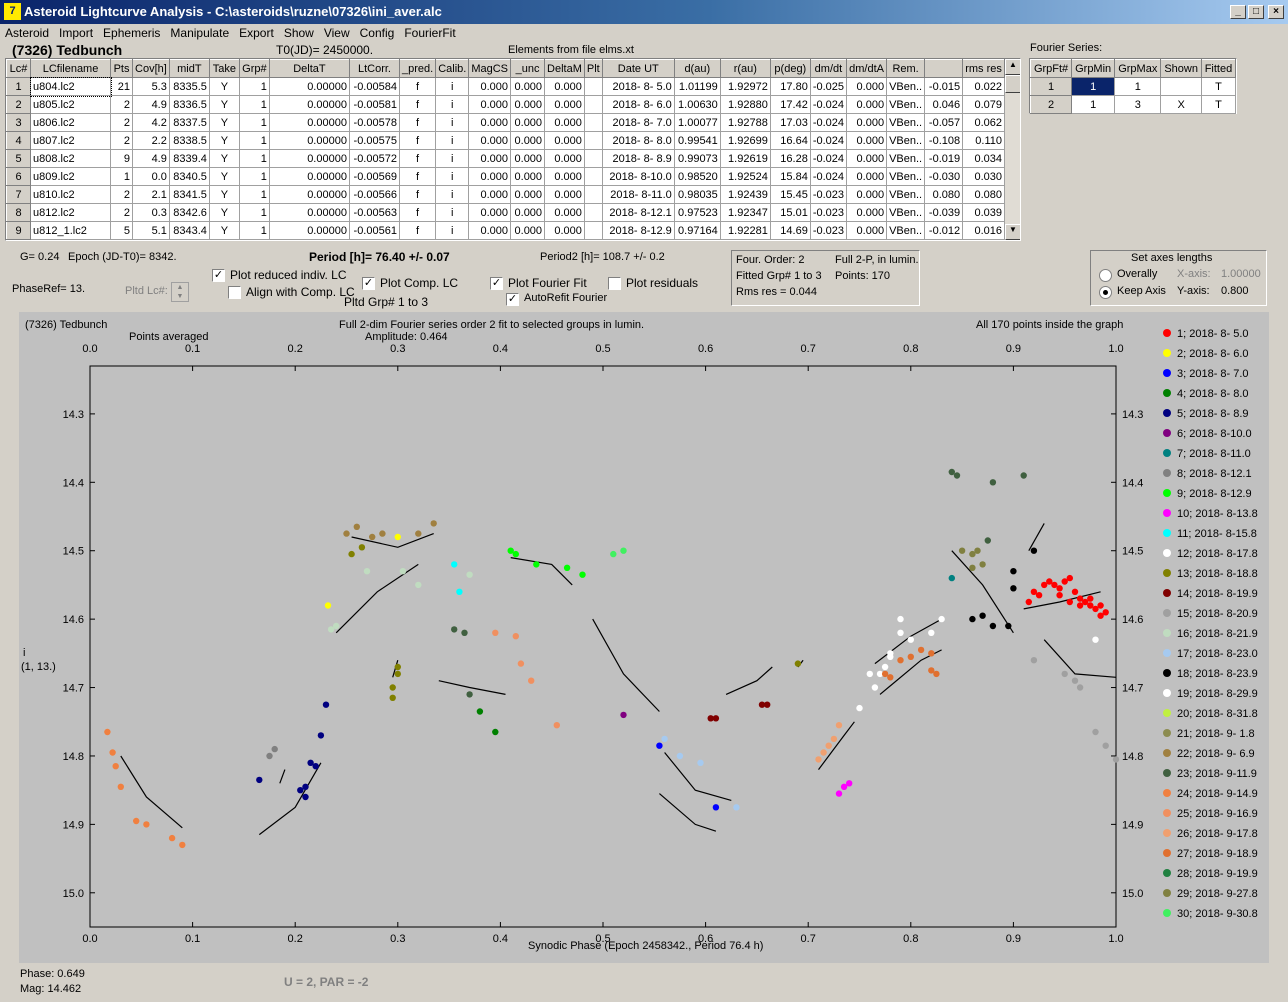  I want to click on table-cell: -0.00561, so click(374, 230).